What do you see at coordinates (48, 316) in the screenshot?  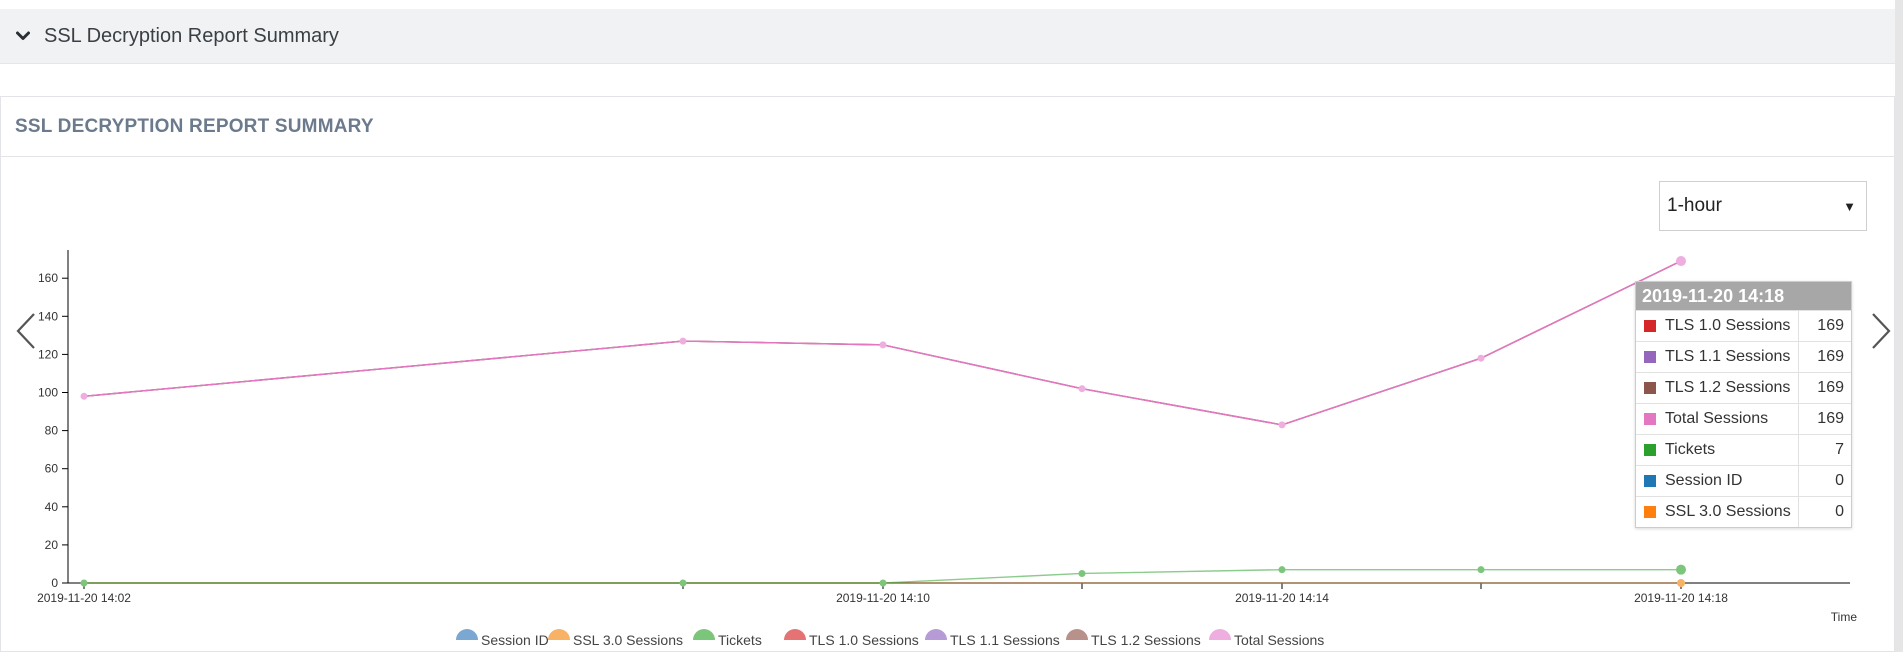 I see `y-tick-label: 140` at bounding box center [48, 316].